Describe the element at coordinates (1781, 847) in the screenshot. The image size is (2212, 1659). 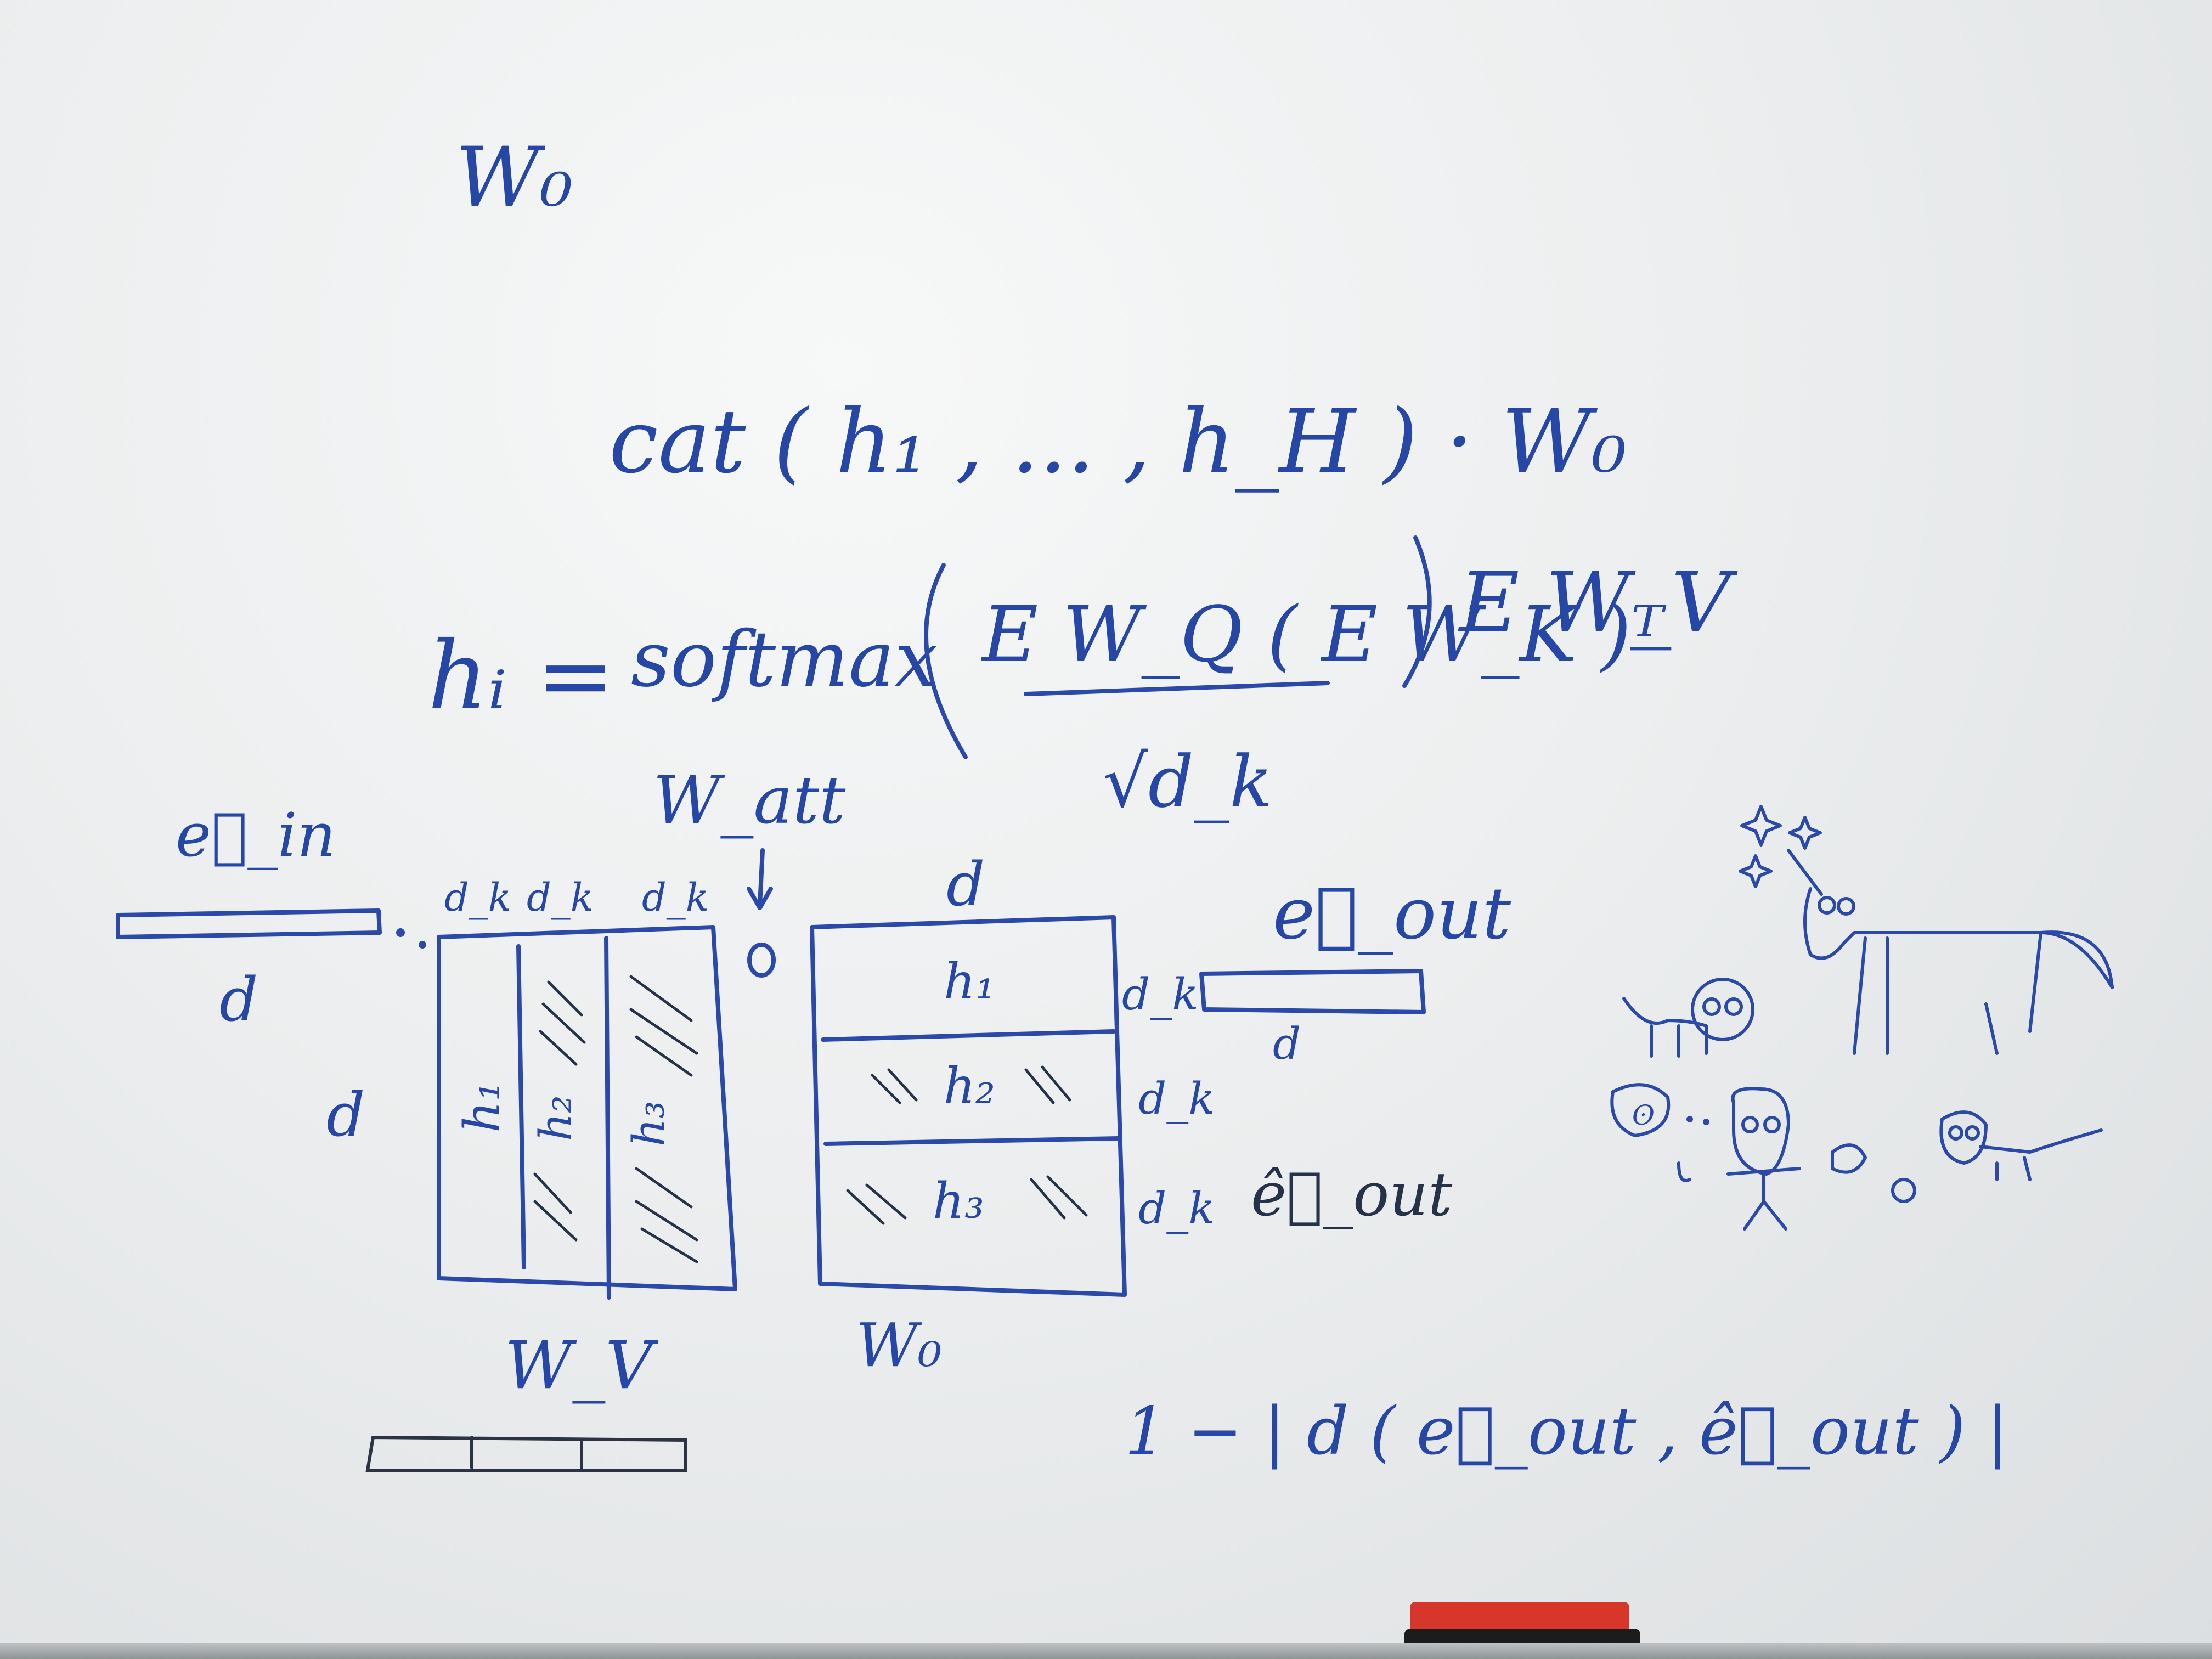
I see `sparkles-icon` at that location.